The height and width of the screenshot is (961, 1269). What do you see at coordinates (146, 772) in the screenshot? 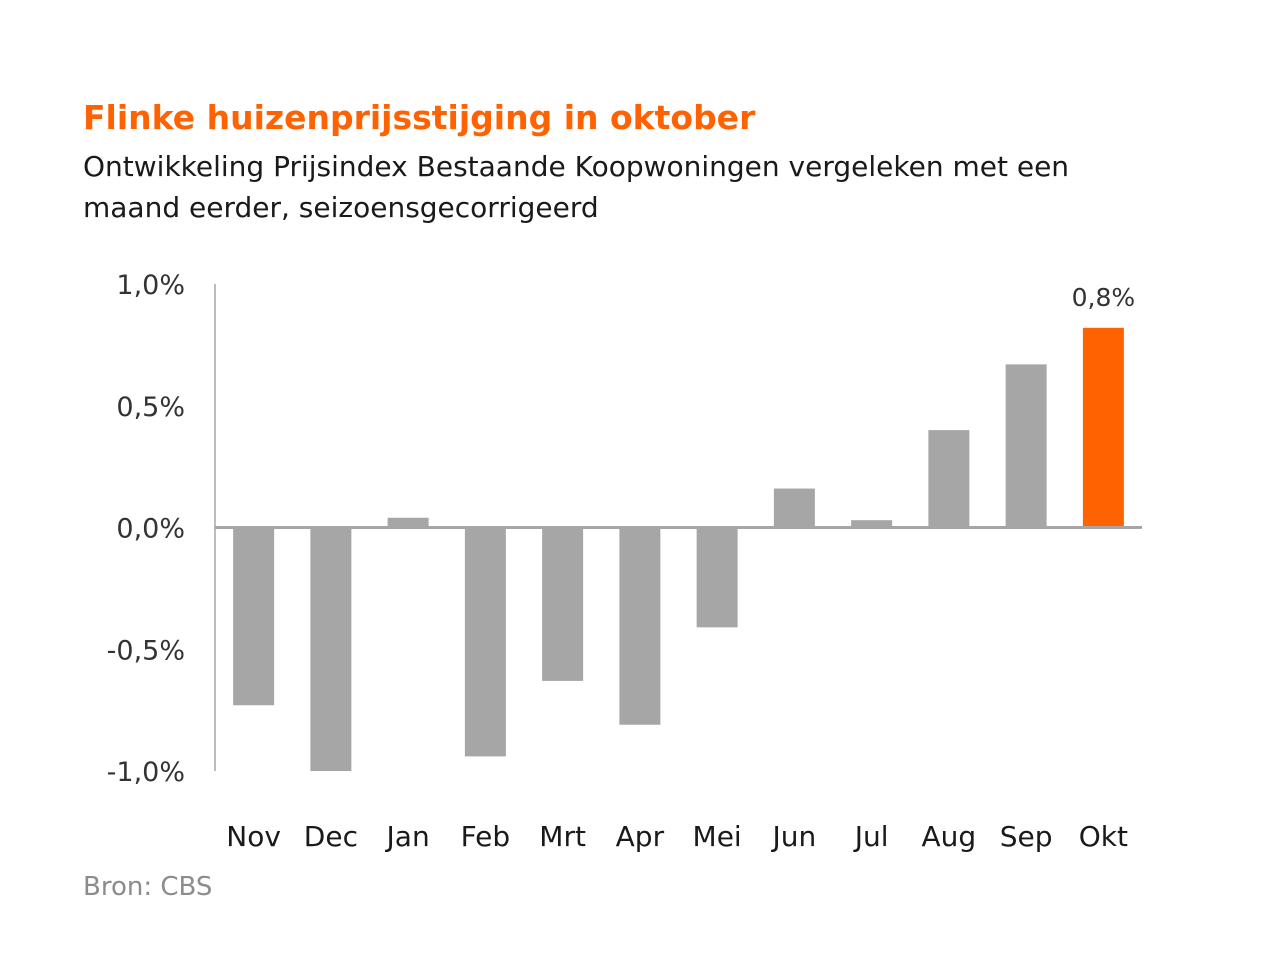
I see `y-tick-label: -1,0%` at bounding box center [146, 772].